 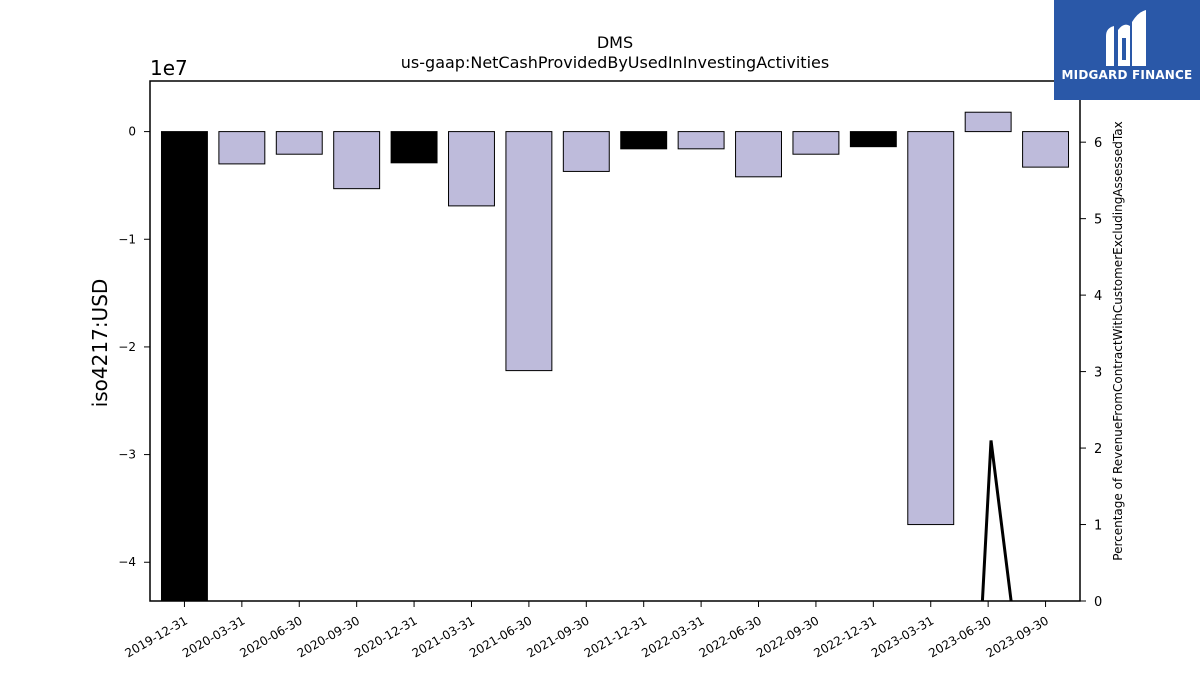 I want to click on y2-tick-label: 5, so click(x=1098, y=220).